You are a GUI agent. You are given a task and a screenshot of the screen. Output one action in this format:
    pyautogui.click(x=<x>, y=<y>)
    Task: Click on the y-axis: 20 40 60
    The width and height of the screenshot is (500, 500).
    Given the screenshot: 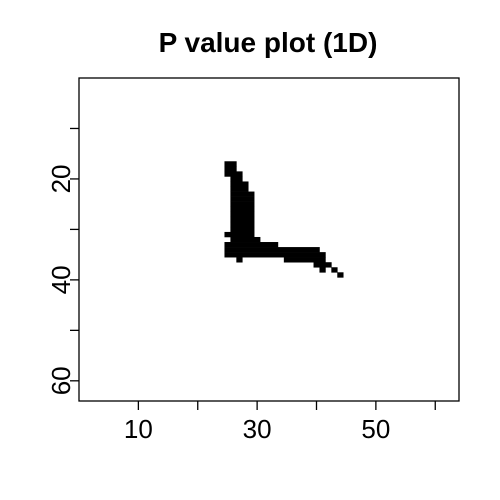 What is the action you would take?
    pyautogui.click(x=62, y=261)
    